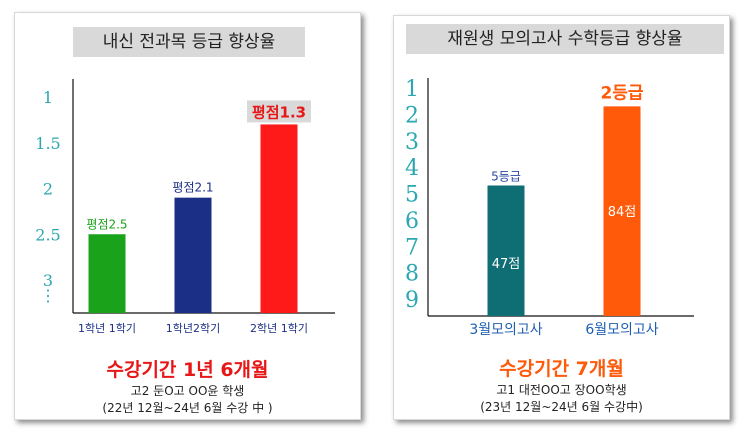  I want to click on right-inner-label: 47점, so click(506, 264).